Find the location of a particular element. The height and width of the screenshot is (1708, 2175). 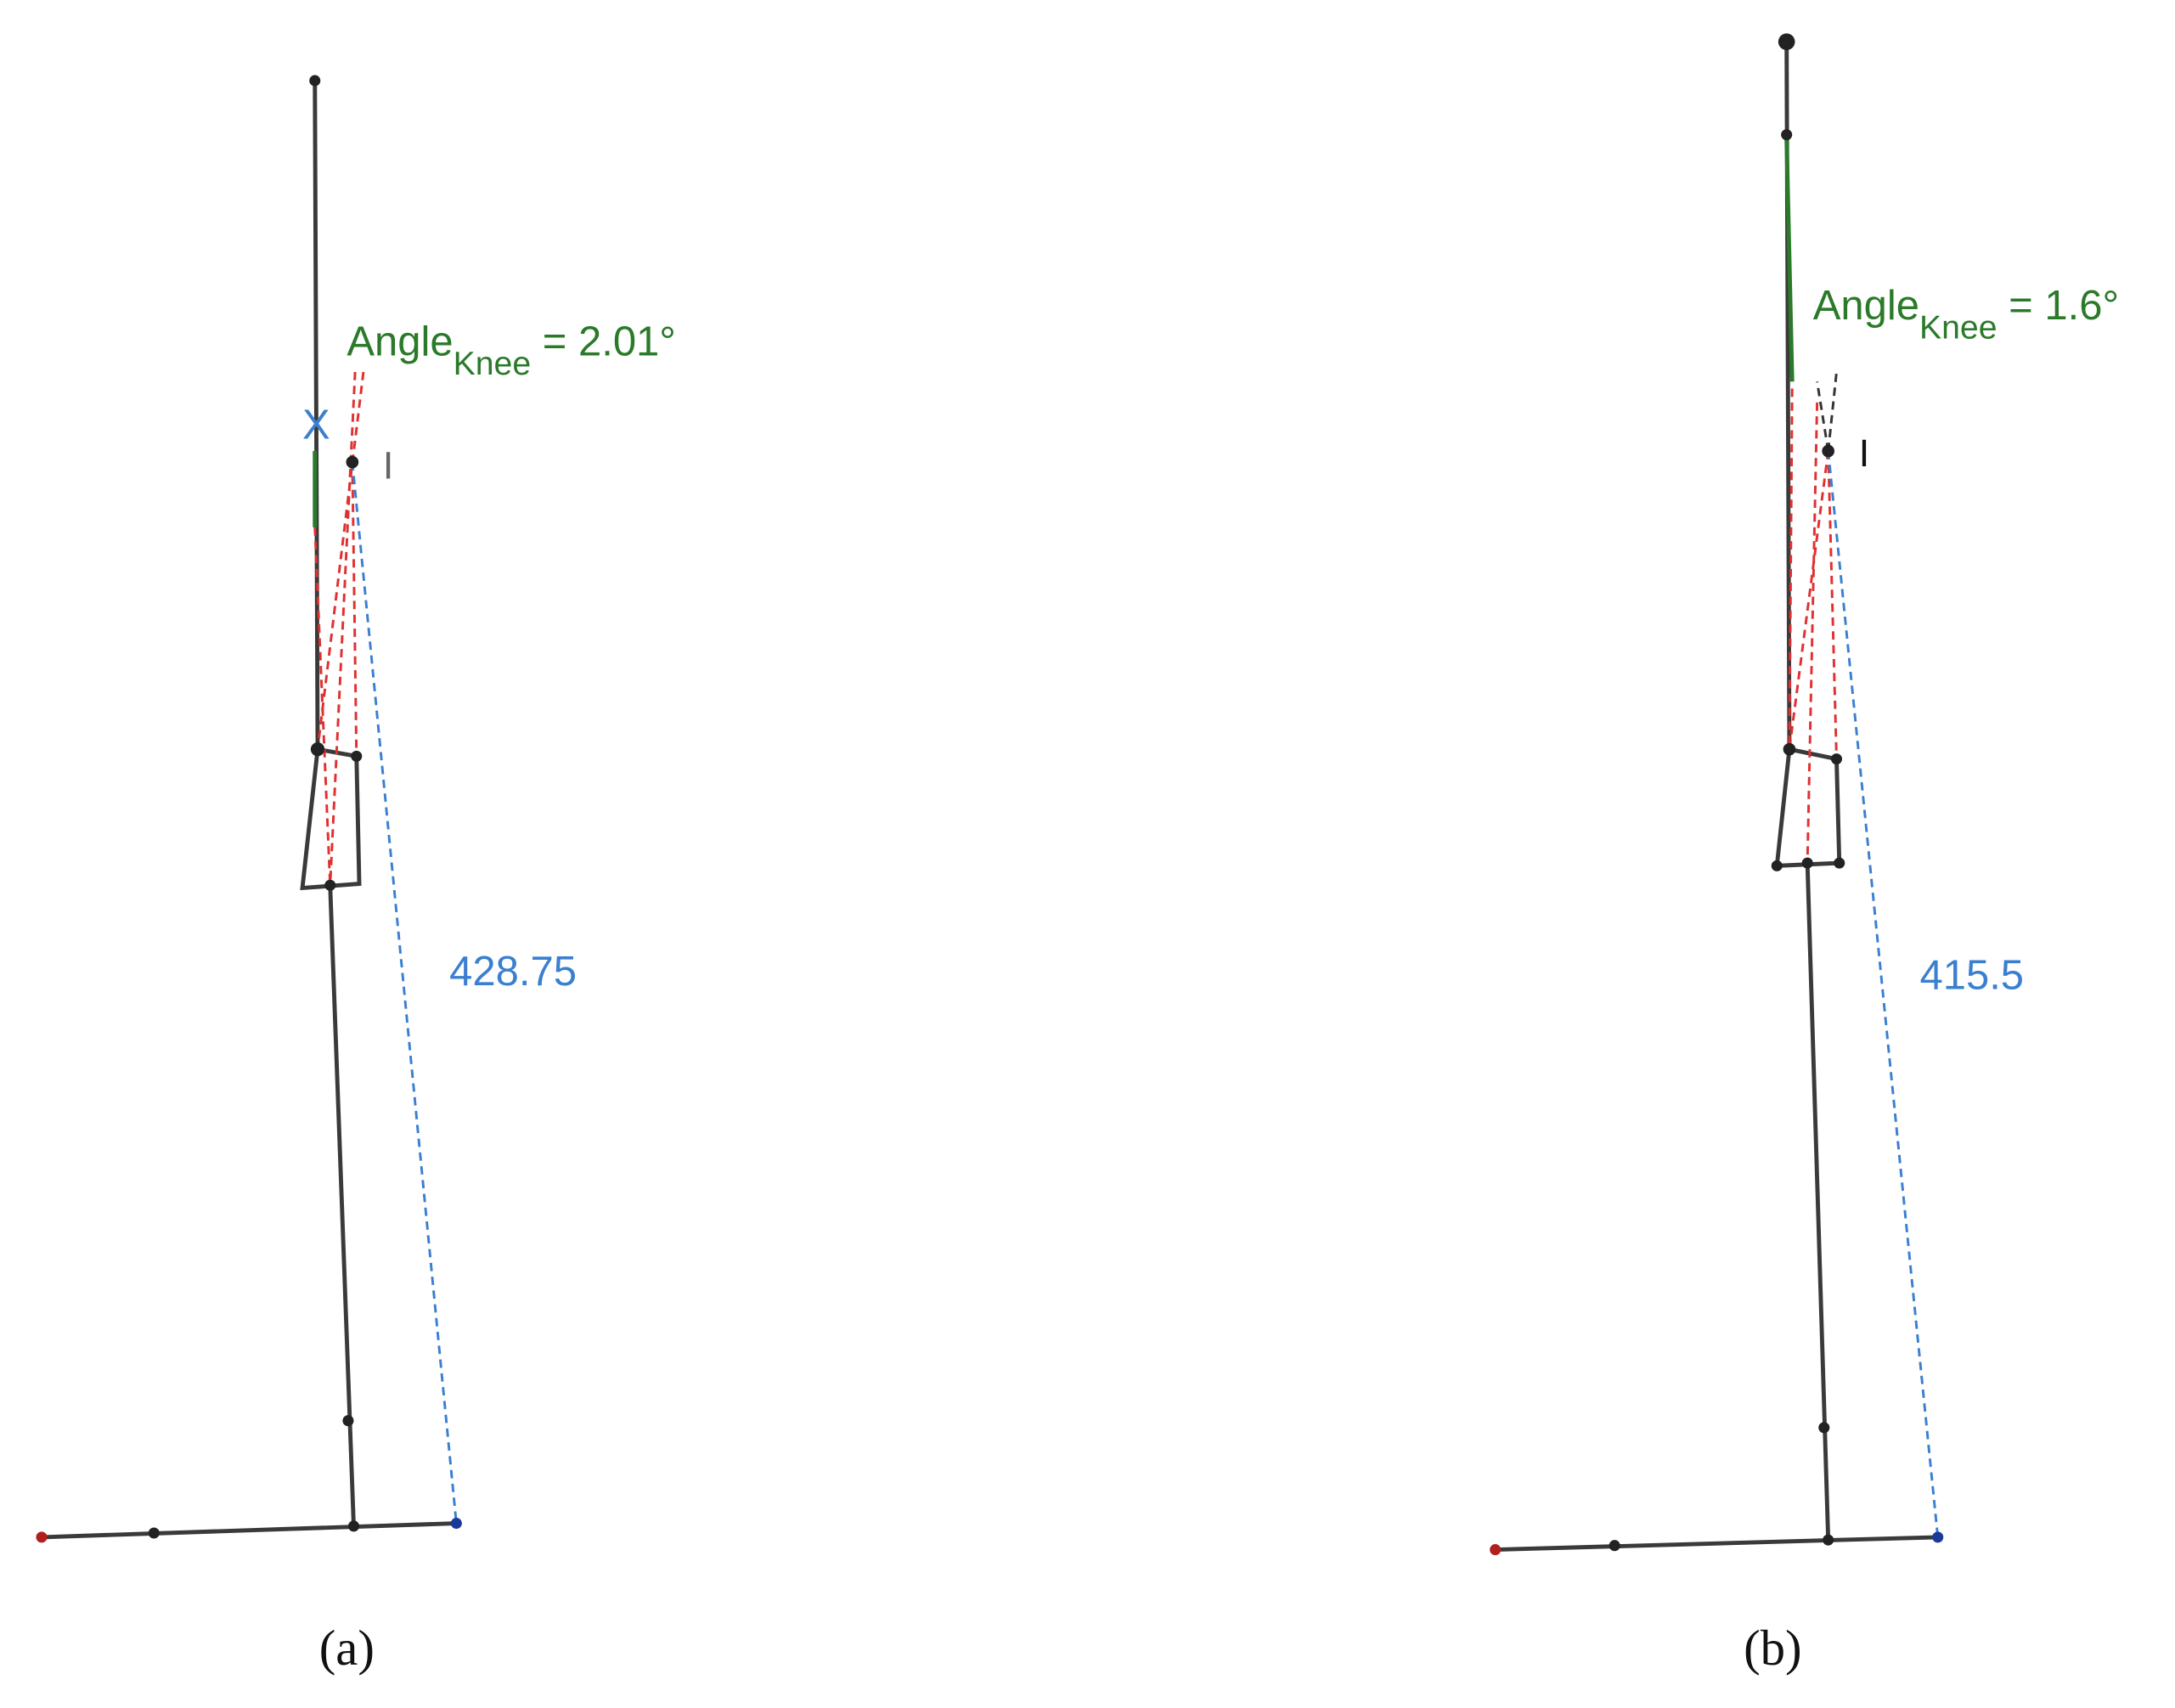

angle-segment is located at coordinates (1789, 260).